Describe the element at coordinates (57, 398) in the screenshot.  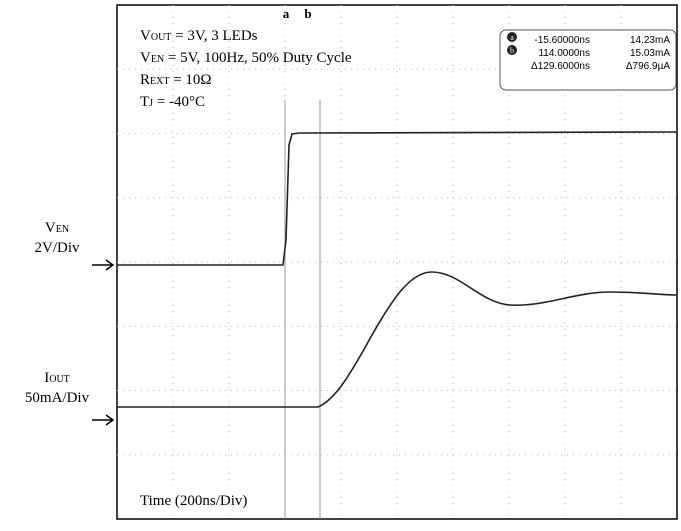
I see `channel-scale: 50mA/Div` at that location.